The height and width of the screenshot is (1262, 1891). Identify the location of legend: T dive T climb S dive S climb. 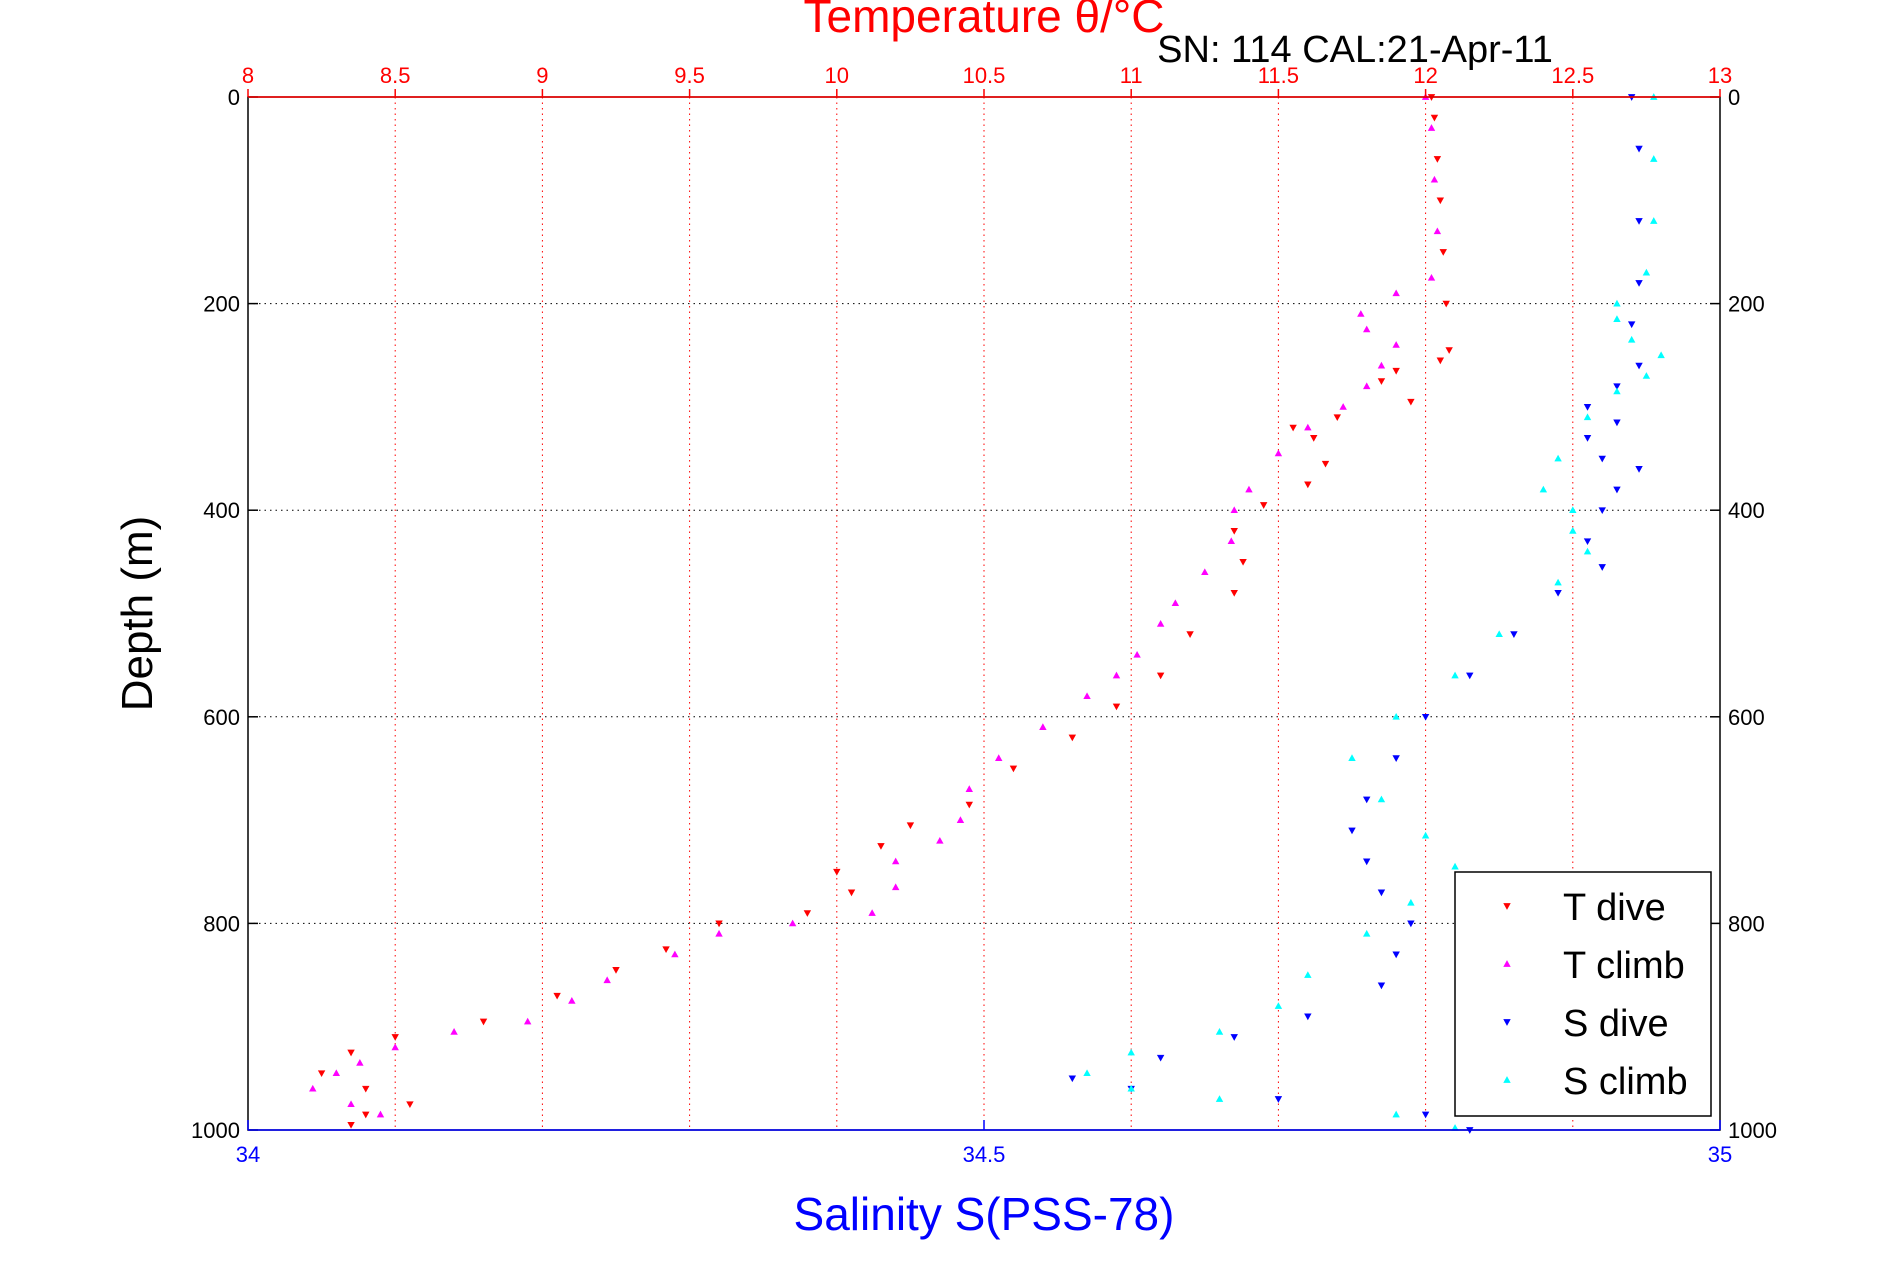
(1583, 994).